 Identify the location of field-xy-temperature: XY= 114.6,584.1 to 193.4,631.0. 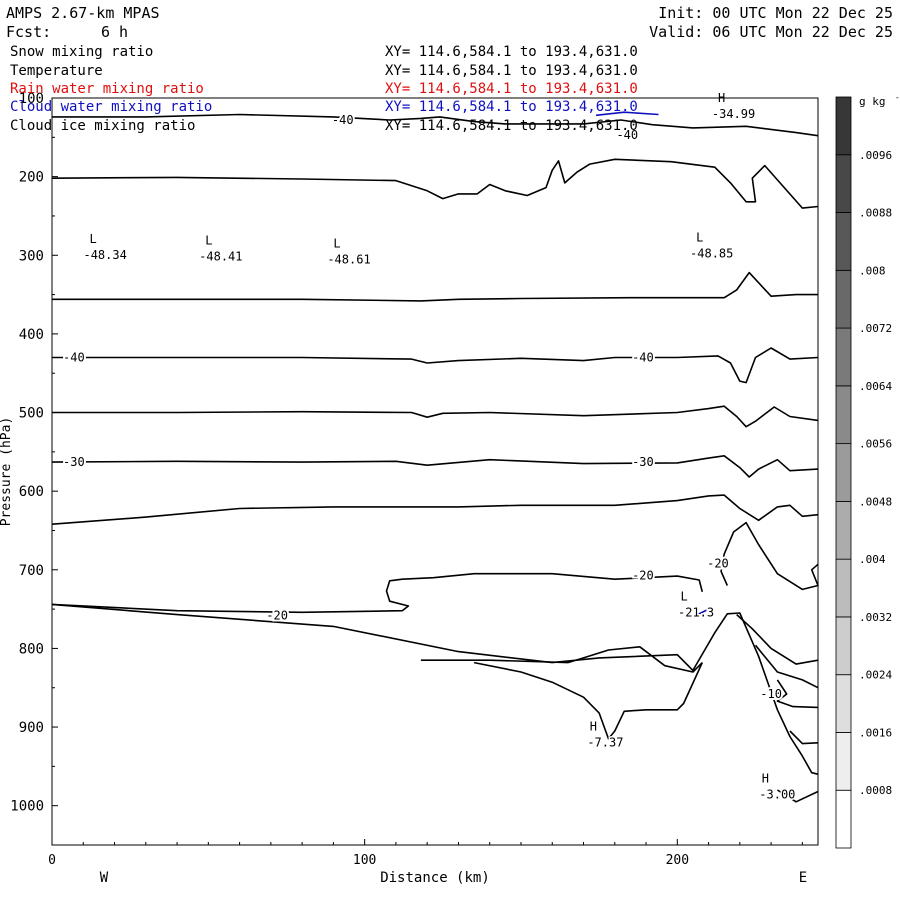
(511, 71).